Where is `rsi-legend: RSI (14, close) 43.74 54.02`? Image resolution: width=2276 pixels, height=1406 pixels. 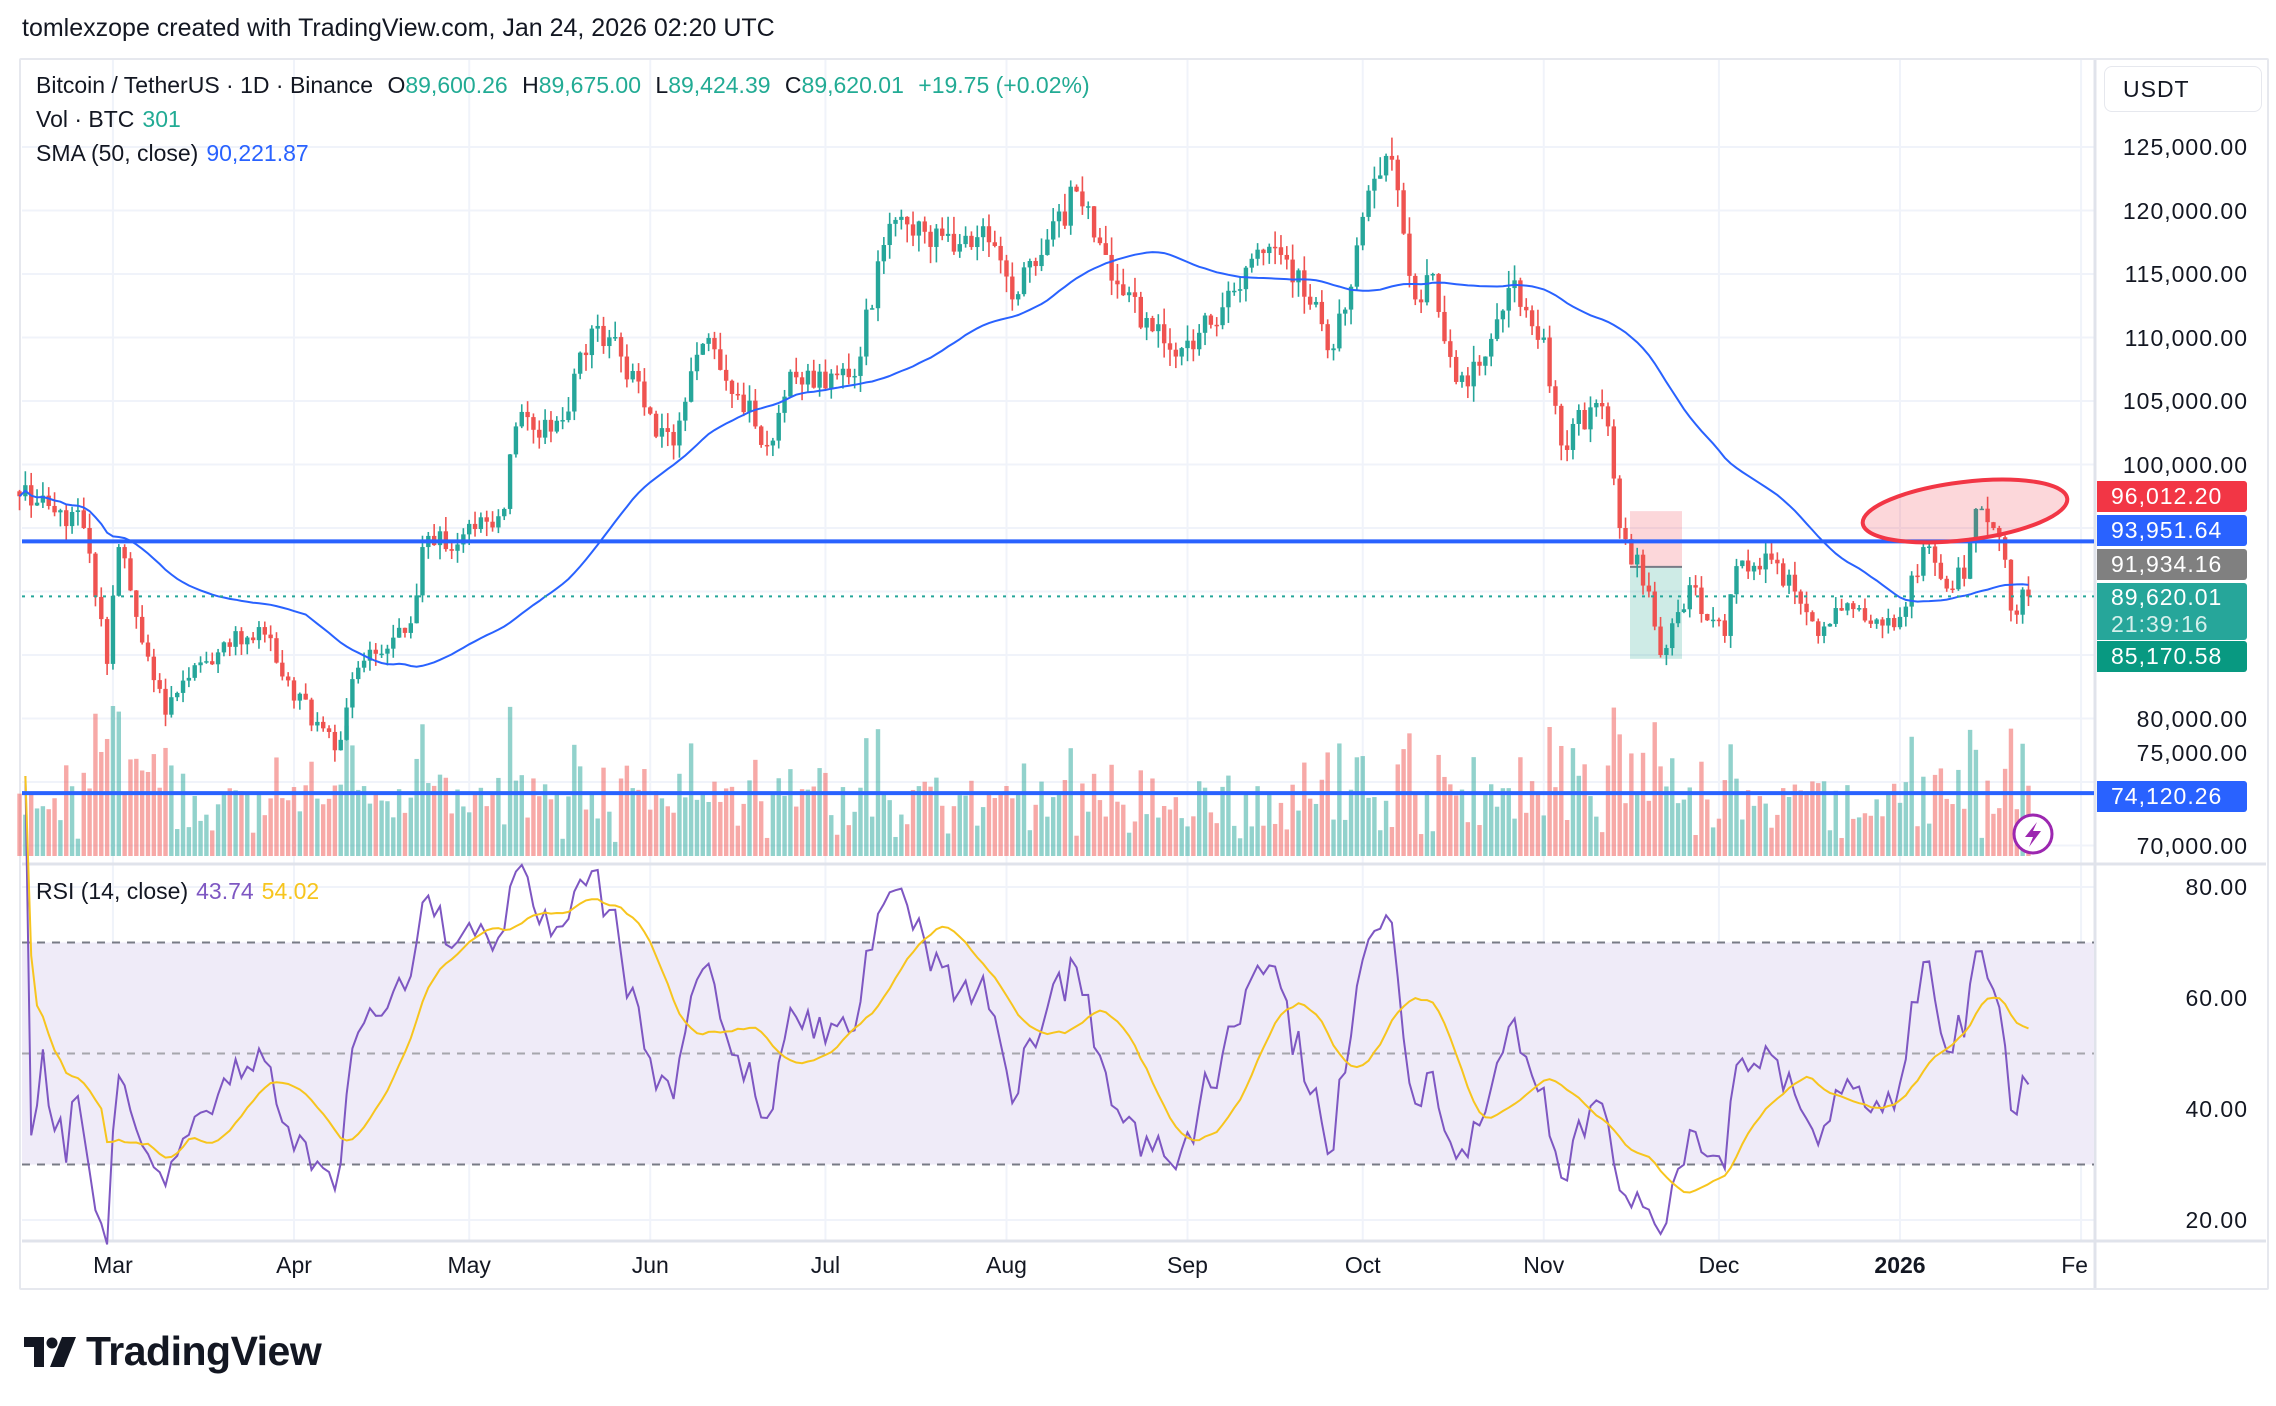 rsi-legend: RSI (14, close) 43.74 54.02 is located at coordinates (181, 891).